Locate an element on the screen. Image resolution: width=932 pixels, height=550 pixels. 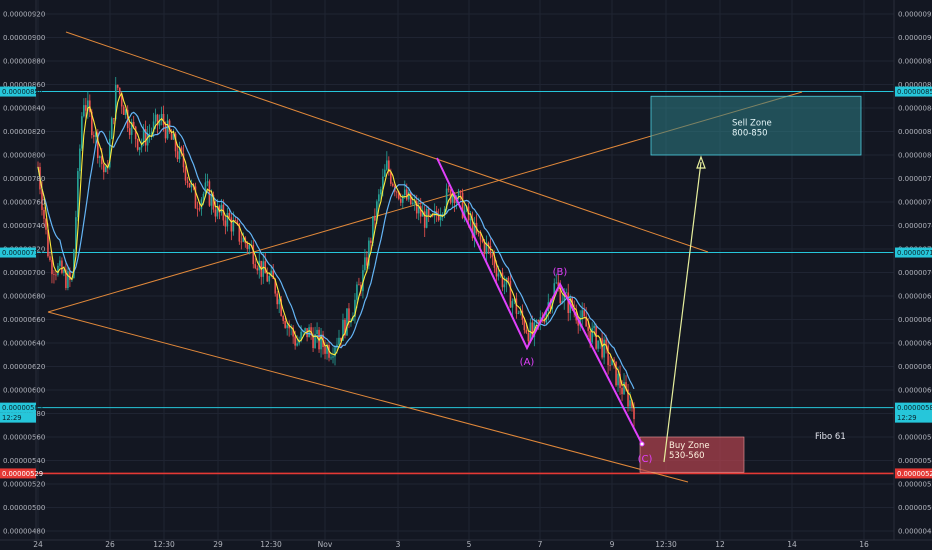
wave-path is located at coordinates (539, 301).